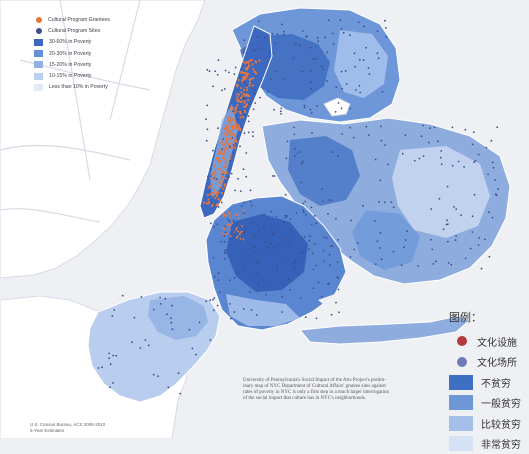 The width and height of the screenshot is (529, 454). Describe the element at coordinates (488, 423) in the screenshot. I see `legend-cn-item: 比较贫穷` at that location.